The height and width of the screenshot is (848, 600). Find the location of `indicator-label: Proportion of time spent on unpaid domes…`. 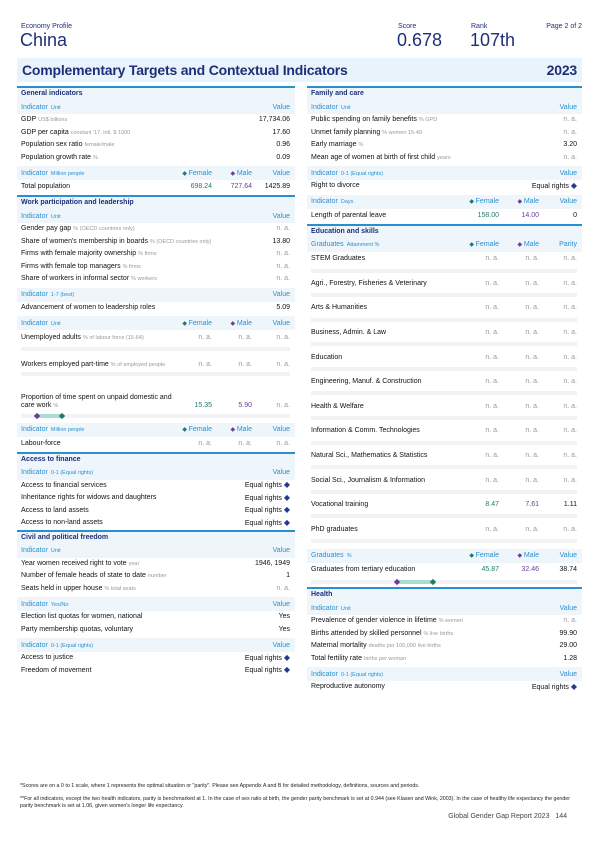

indicator-label: Proportion of time spent on unpaid domes… is located at coordinates (96, 401).